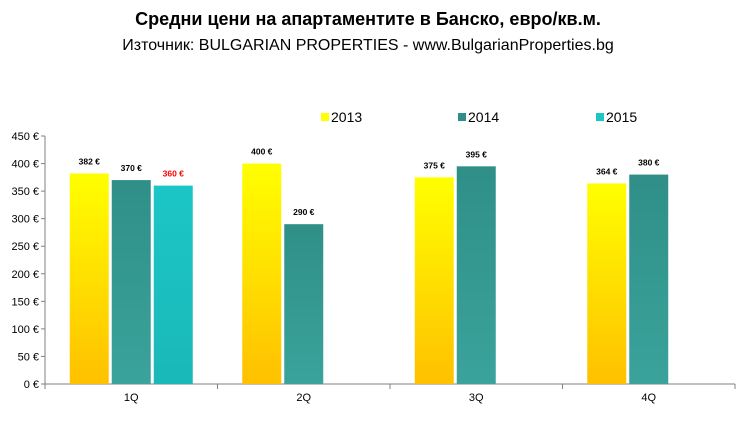 The width and height of the screenshot is (736, 424). What do you see at coordinates (649, 163) in the screenshot?
I see `data-label: 380 €` at bounding box center [649, 163].